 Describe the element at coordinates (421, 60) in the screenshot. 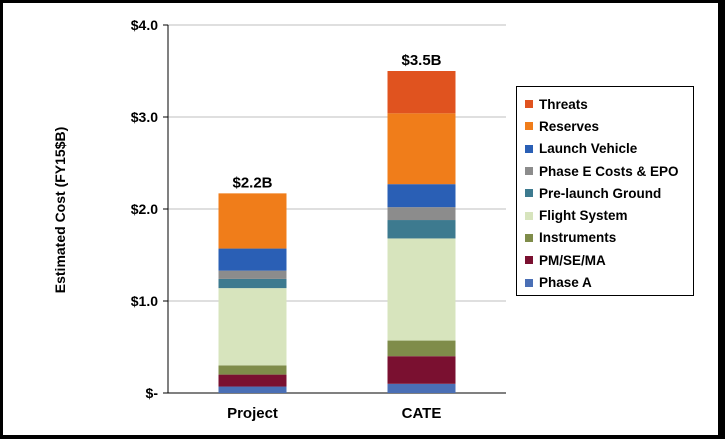

I see `bar-total-label: $3.5B` at that location.